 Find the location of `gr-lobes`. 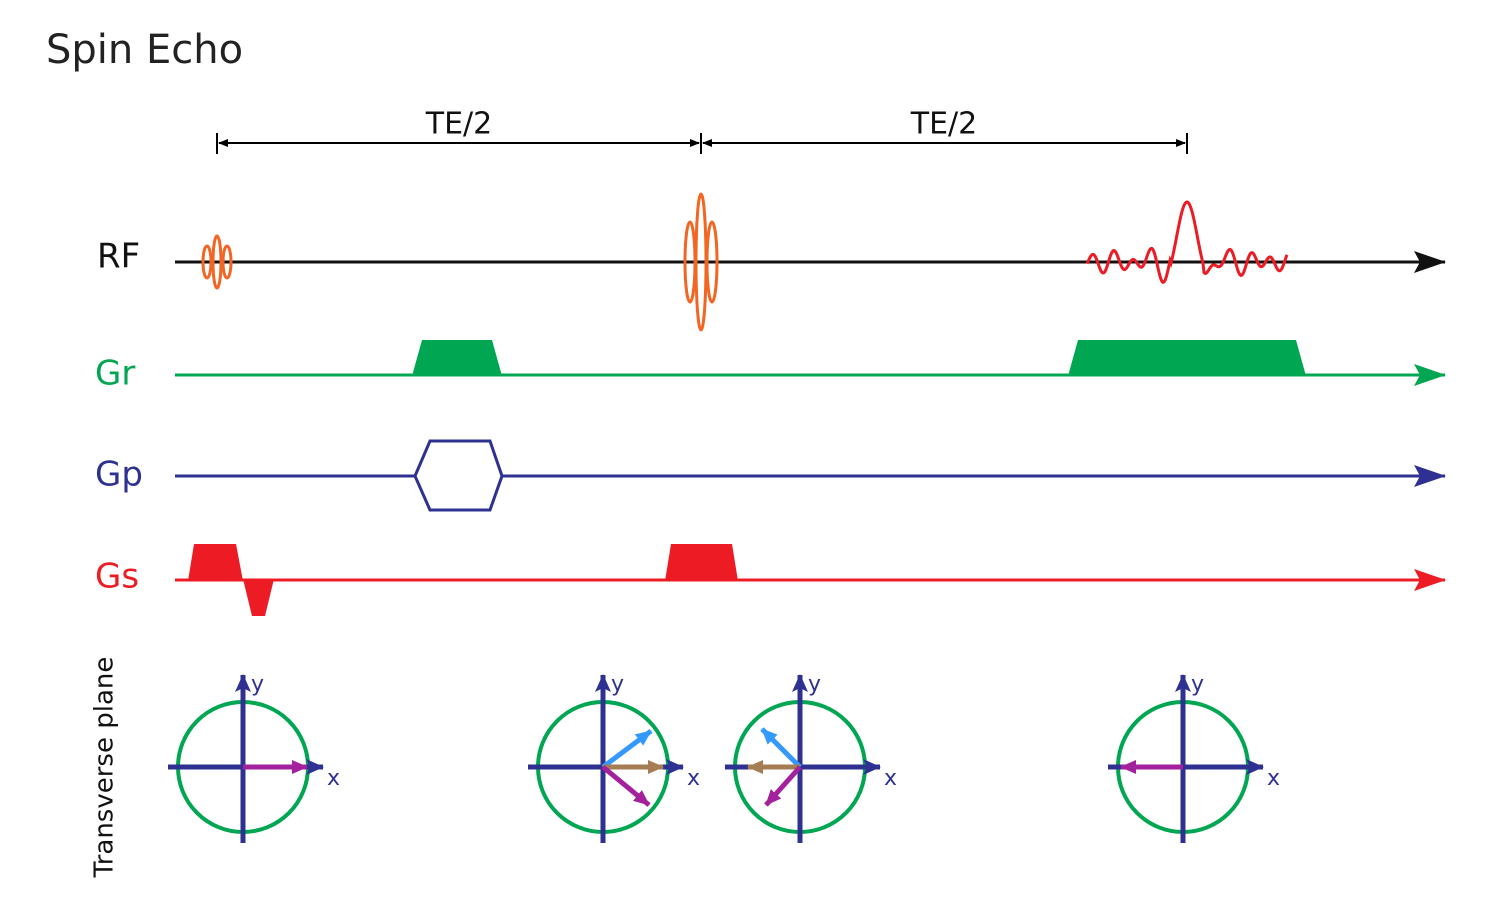

gr-lobes is located at coordinates (859, 358).